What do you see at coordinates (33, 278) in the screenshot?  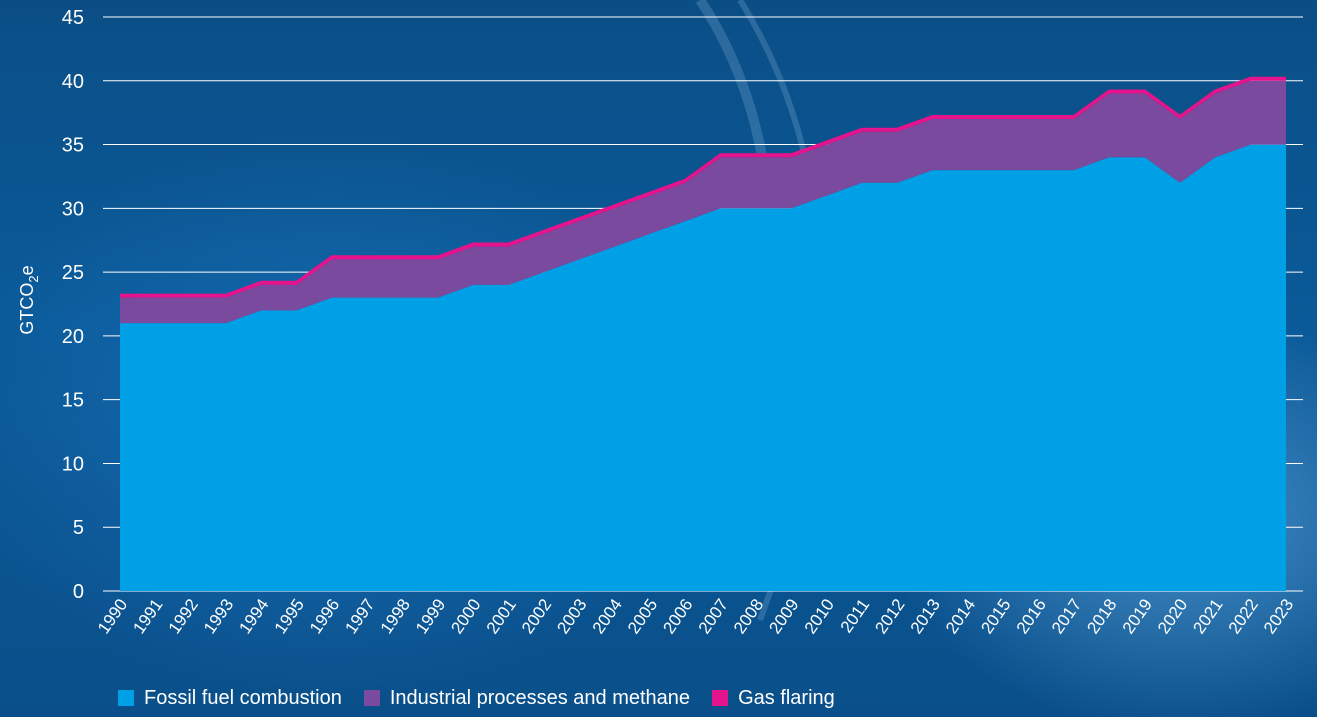 I see `y-axis-label-sub: 2` at bounding box center [33, 278].